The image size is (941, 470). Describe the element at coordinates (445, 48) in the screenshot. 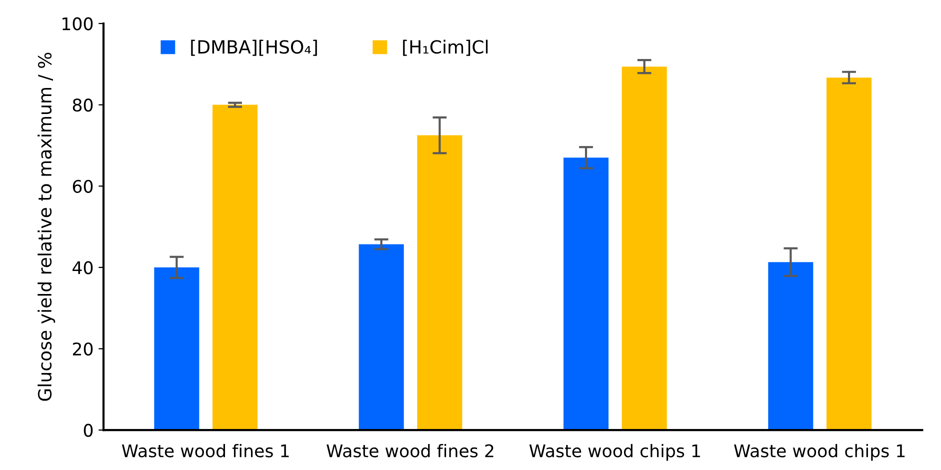

I see `legend-label: [H₁Cim]Cl` at that location.